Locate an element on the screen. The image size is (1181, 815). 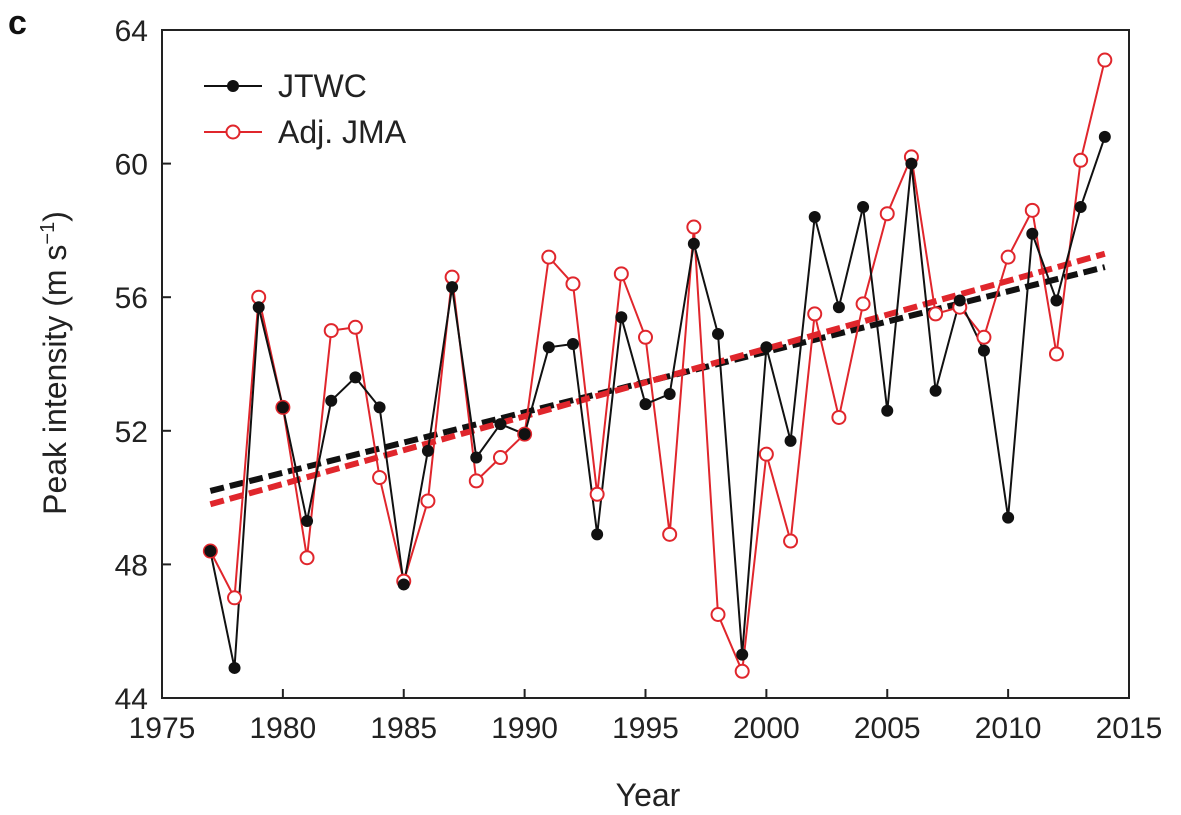
y-tick-label: 60 is located at coordinates (131, 165).